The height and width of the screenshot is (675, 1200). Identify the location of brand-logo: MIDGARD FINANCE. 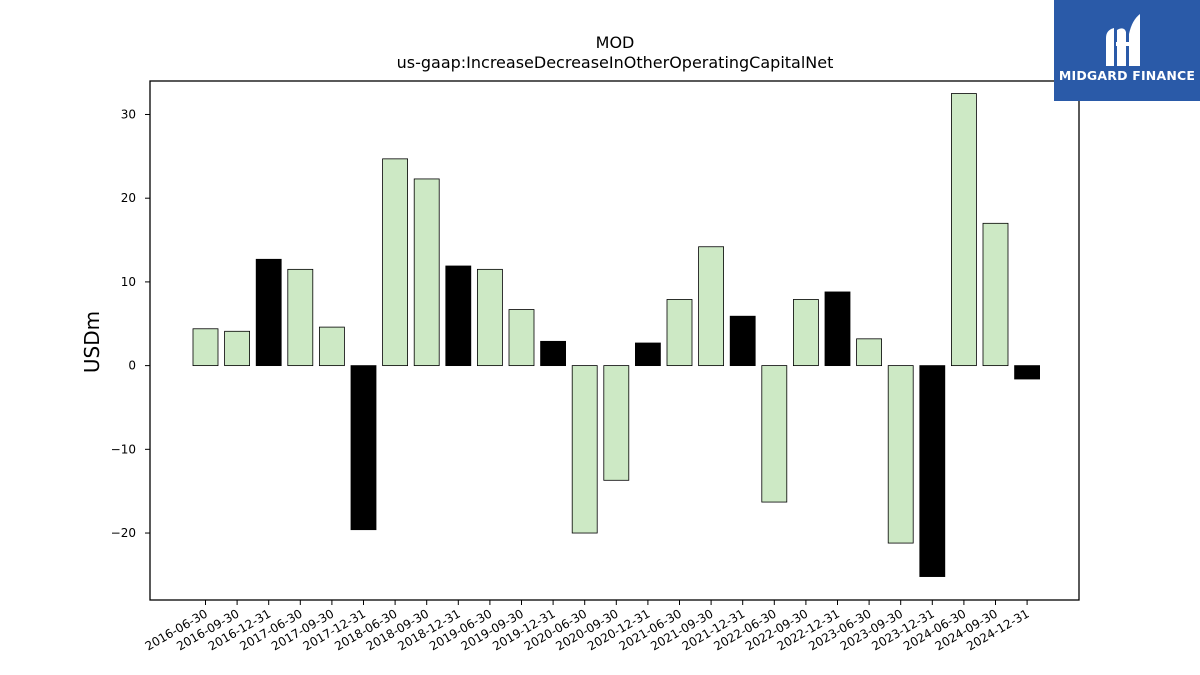
(1127, 50).